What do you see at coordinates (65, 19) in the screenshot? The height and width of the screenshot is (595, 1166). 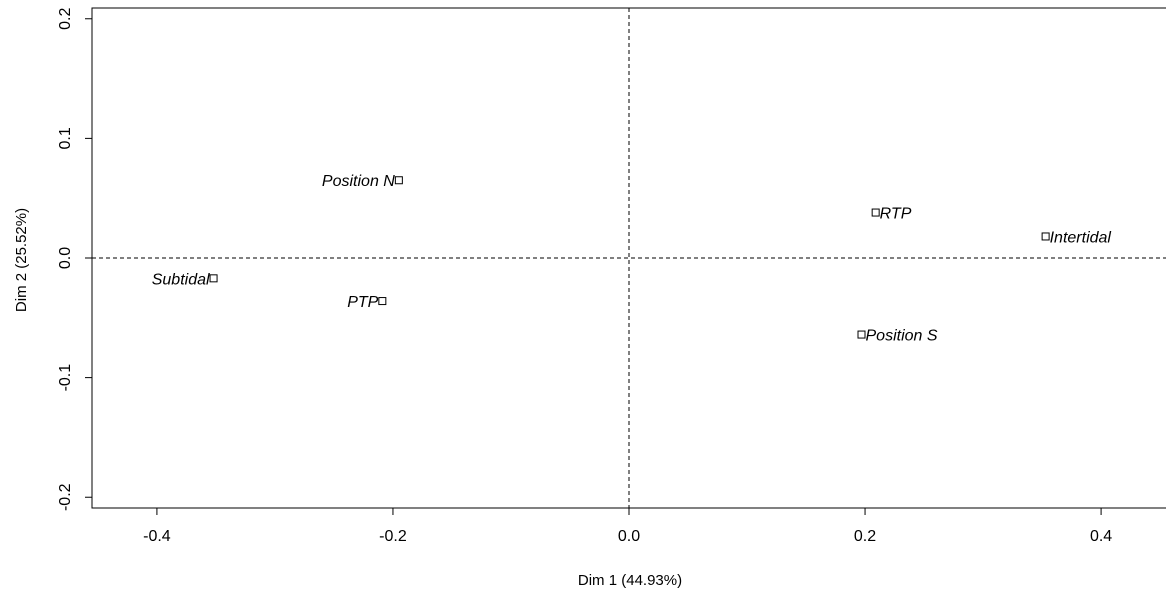 I see `y-tick-label: 0.2` at bounding box center [65, 19].